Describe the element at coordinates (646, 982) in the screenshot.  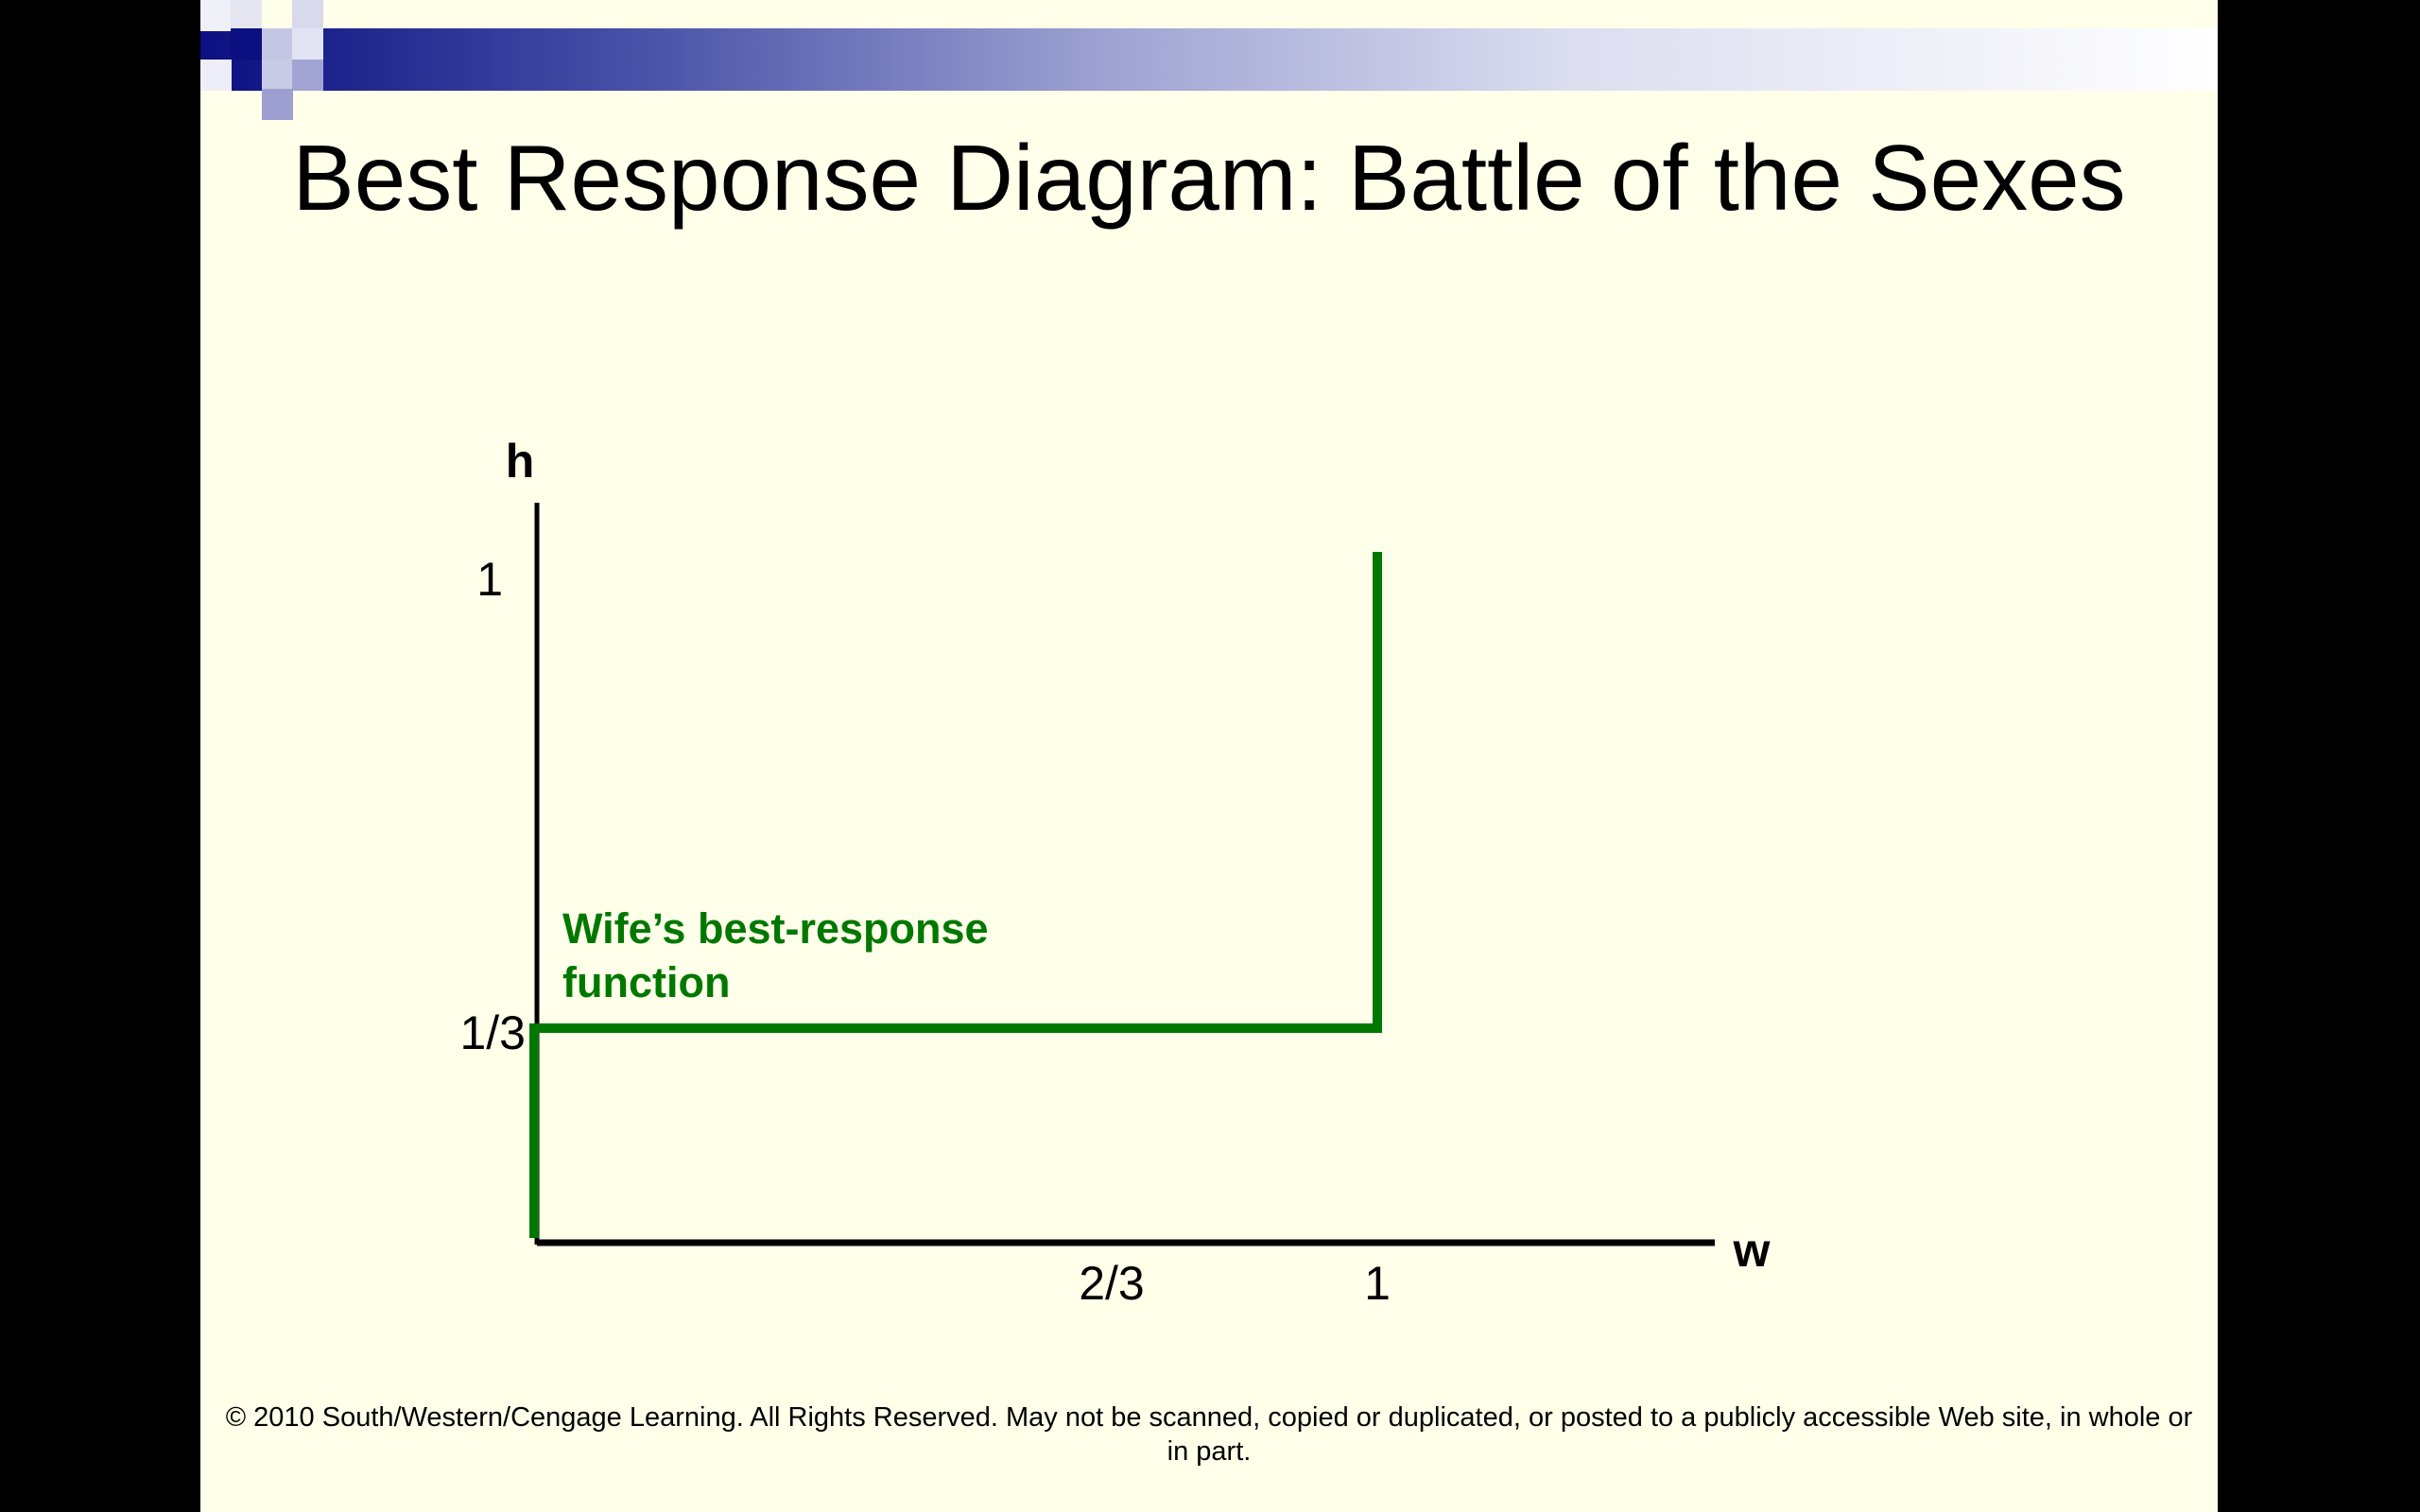
I see `curve-label-line-2: function` at that location.